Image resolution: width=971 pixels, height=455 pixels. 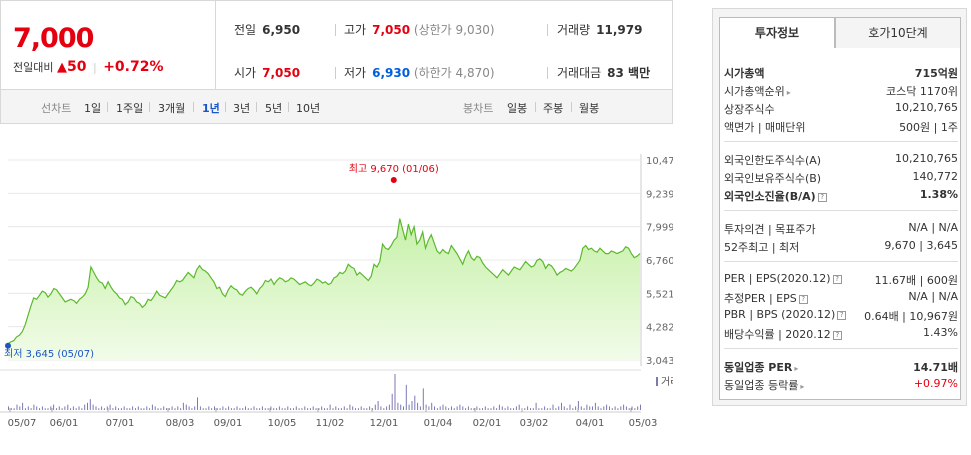 I want to click on min-point, so click(x=8, y=345).